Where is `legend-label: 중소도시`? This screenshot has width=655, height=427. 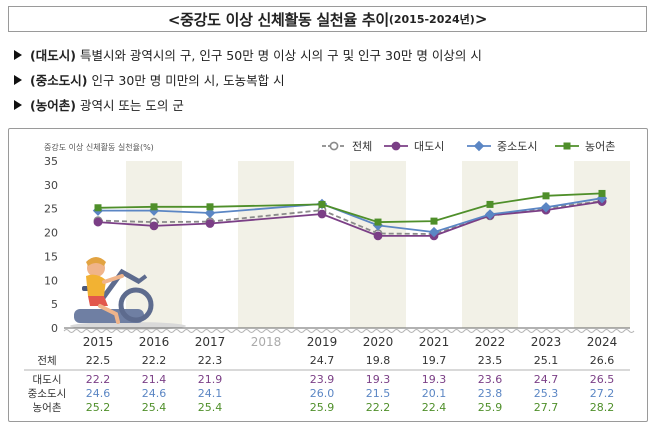 legend-label: 중소도시 is located at coordinates (517, 146).